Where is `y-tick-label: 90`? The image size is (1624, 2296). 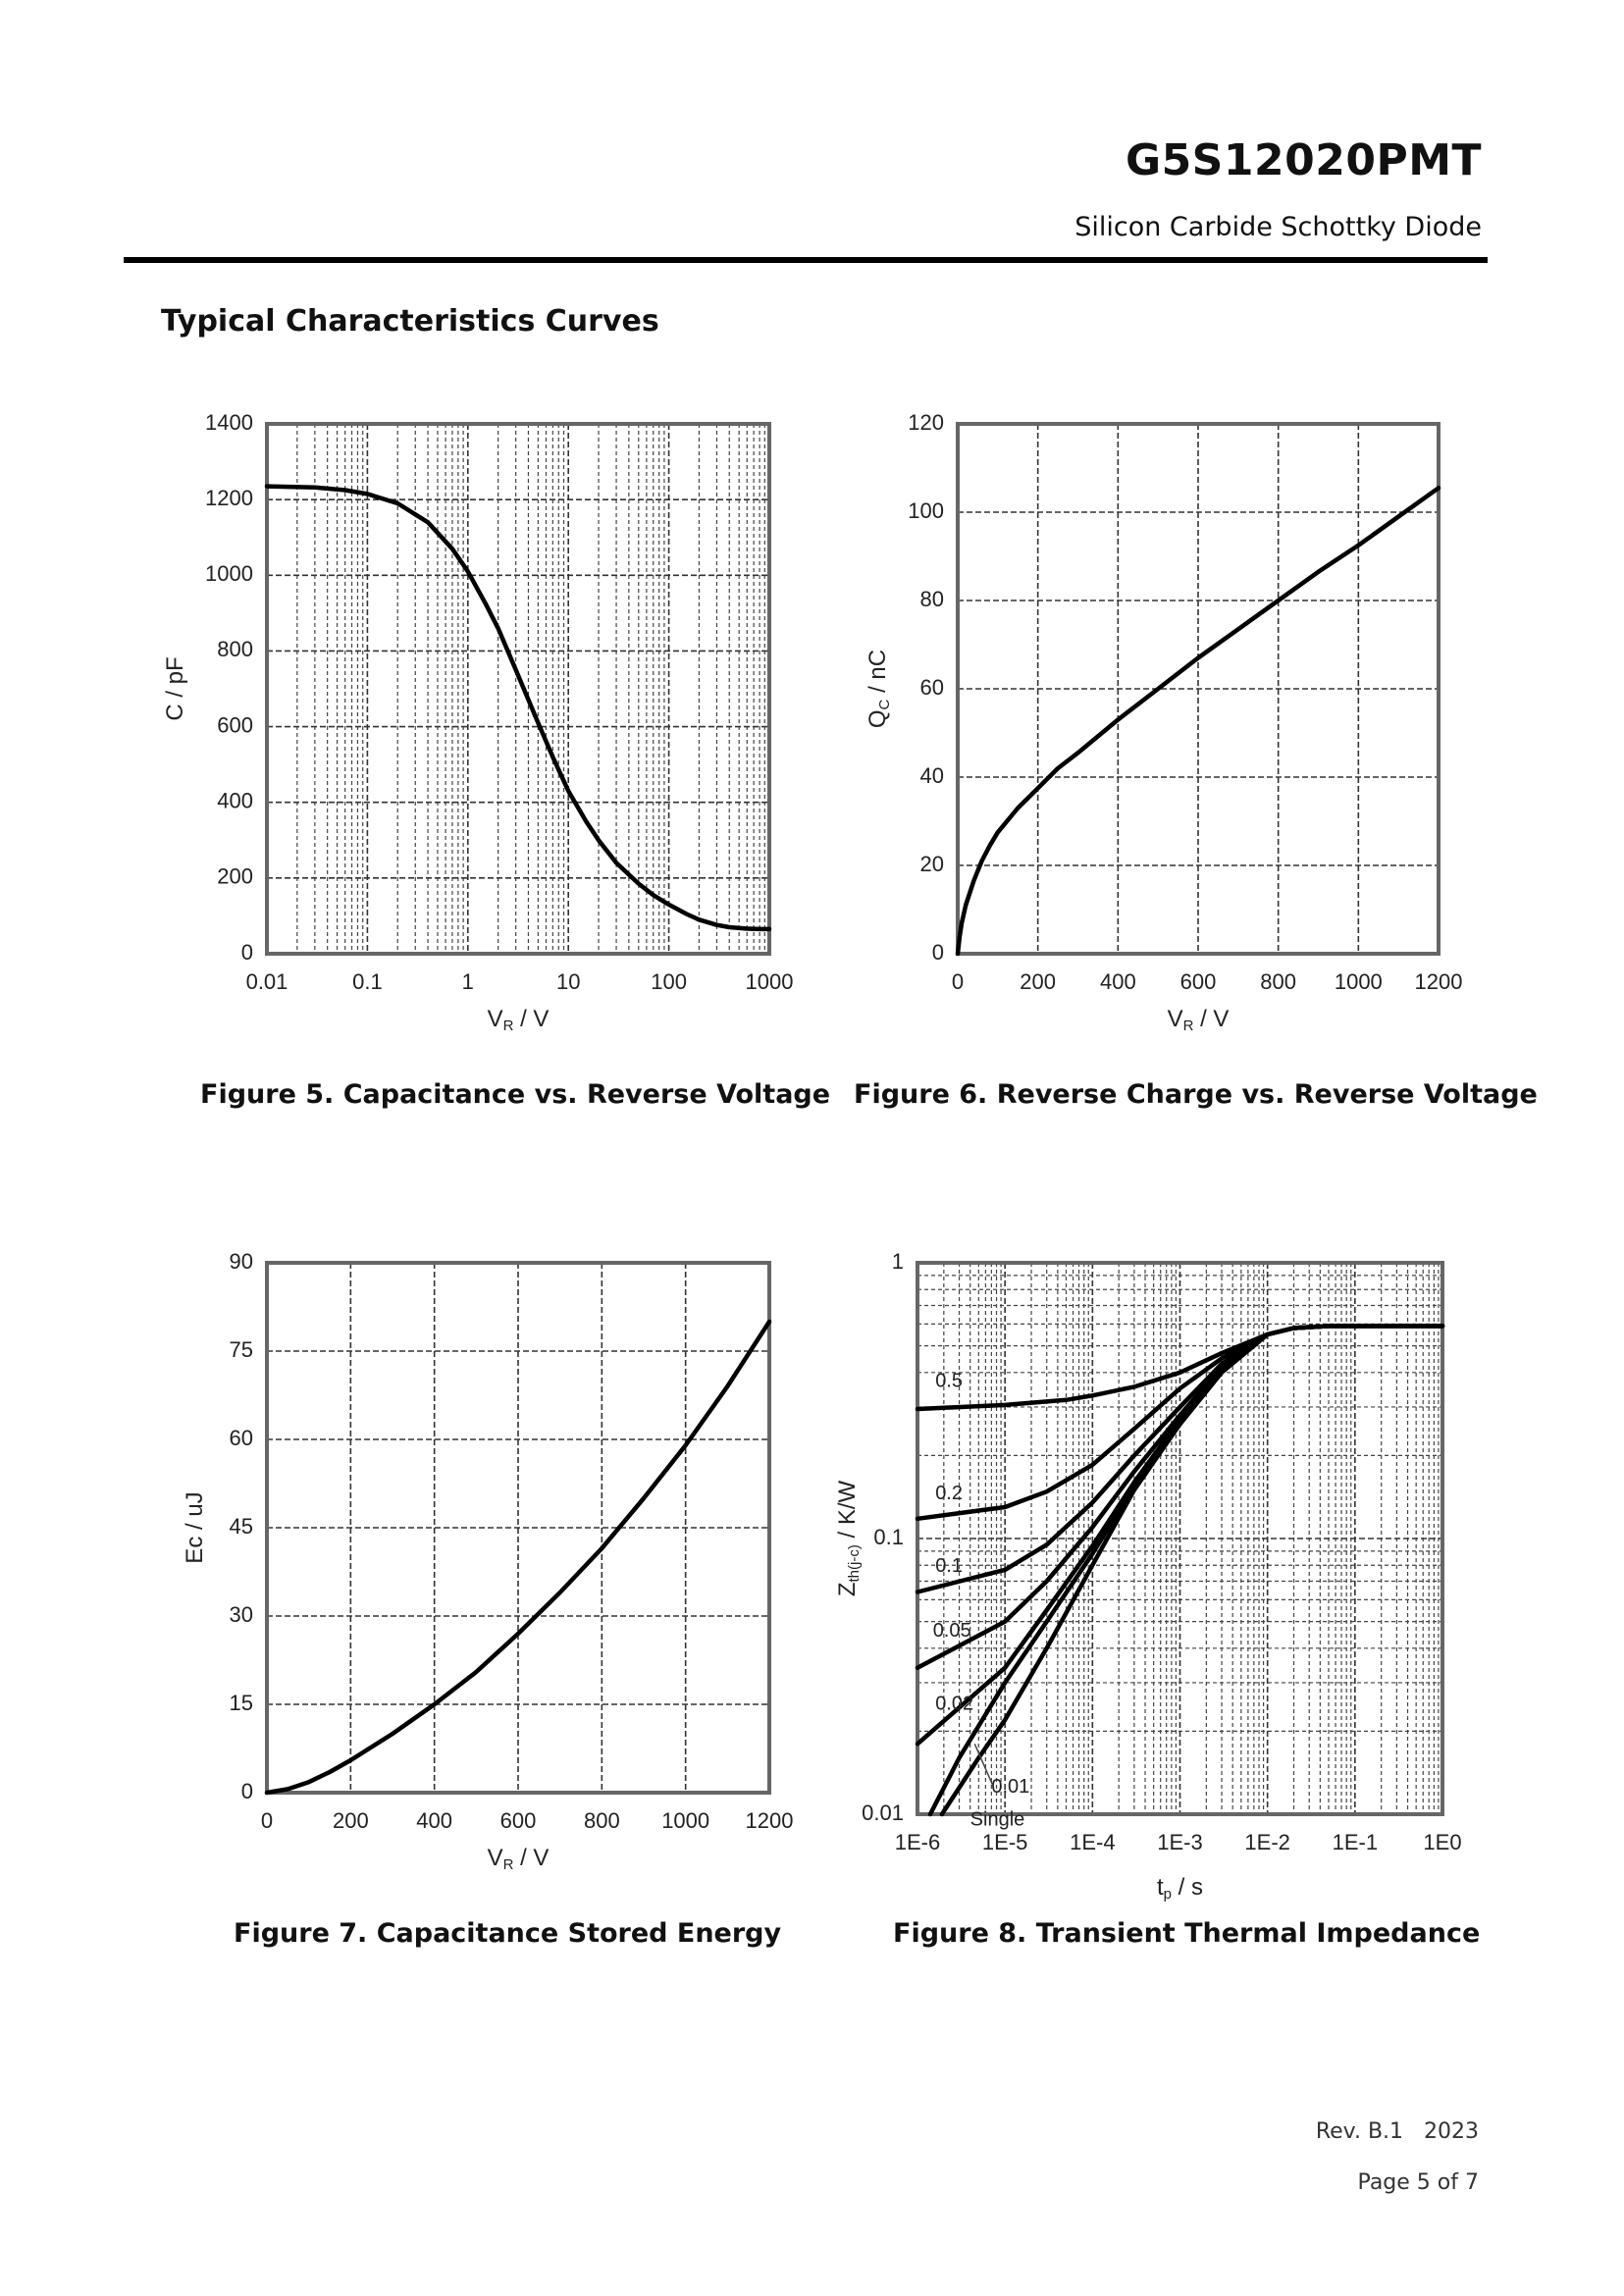
y-tick-label: 90 is located at coordinates (241, 1261).